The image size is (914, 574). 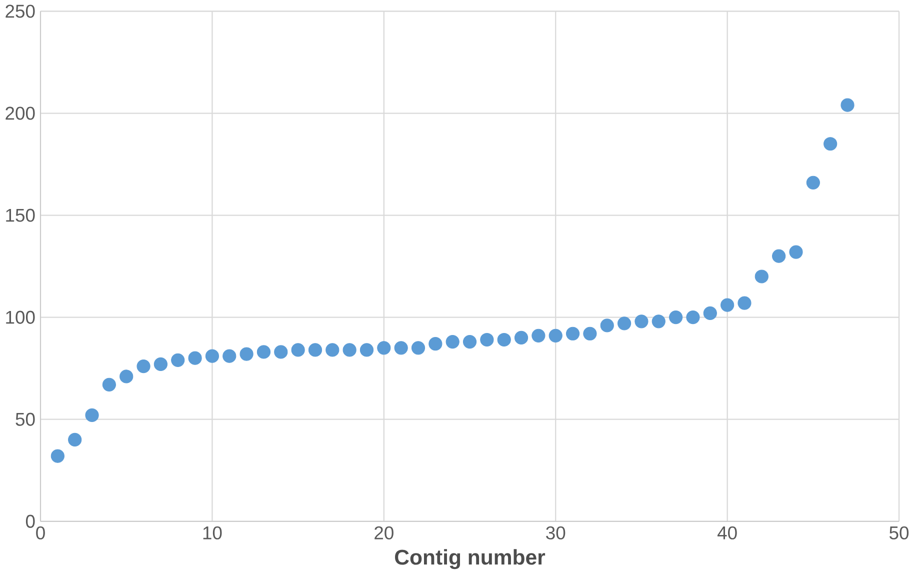 I want to click on y-tick-label: 100, so click(x=20, y=317).